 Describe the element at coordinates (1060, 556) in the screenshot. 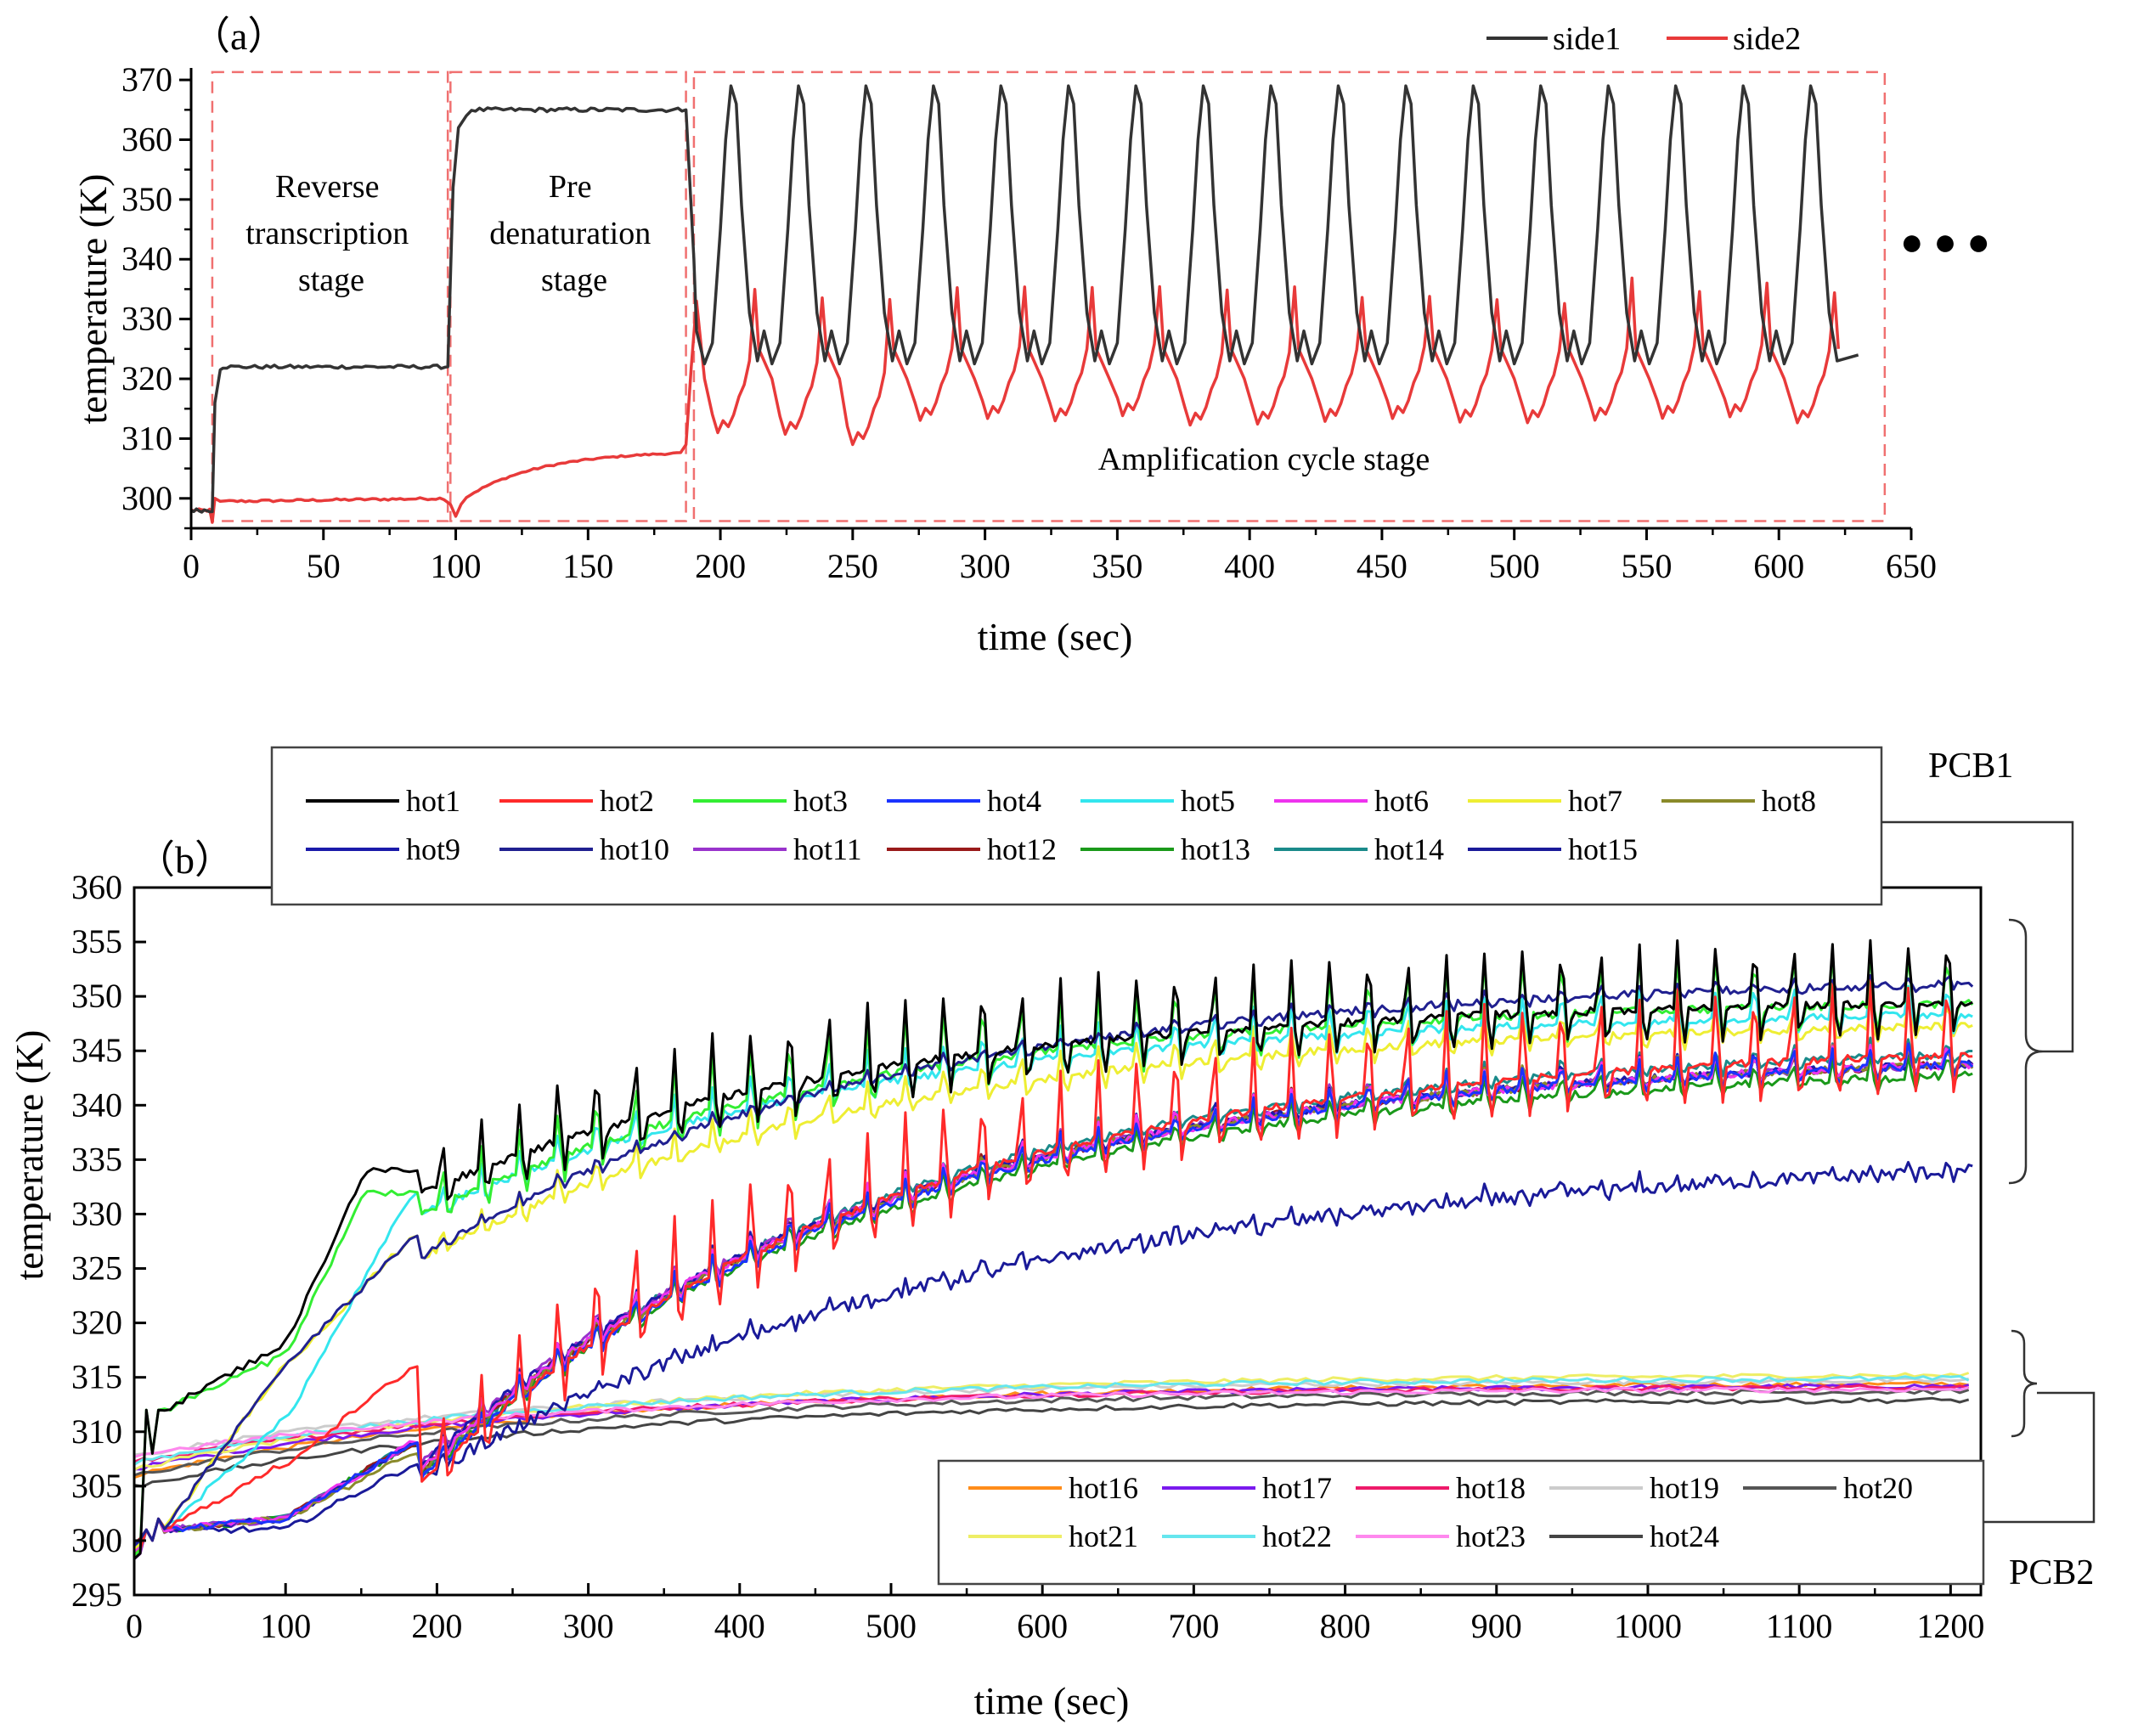

I see `panel-a-x-ticks: 0 50 100 150 200 250 300 350 400 450 500 550 600 650` at that location.